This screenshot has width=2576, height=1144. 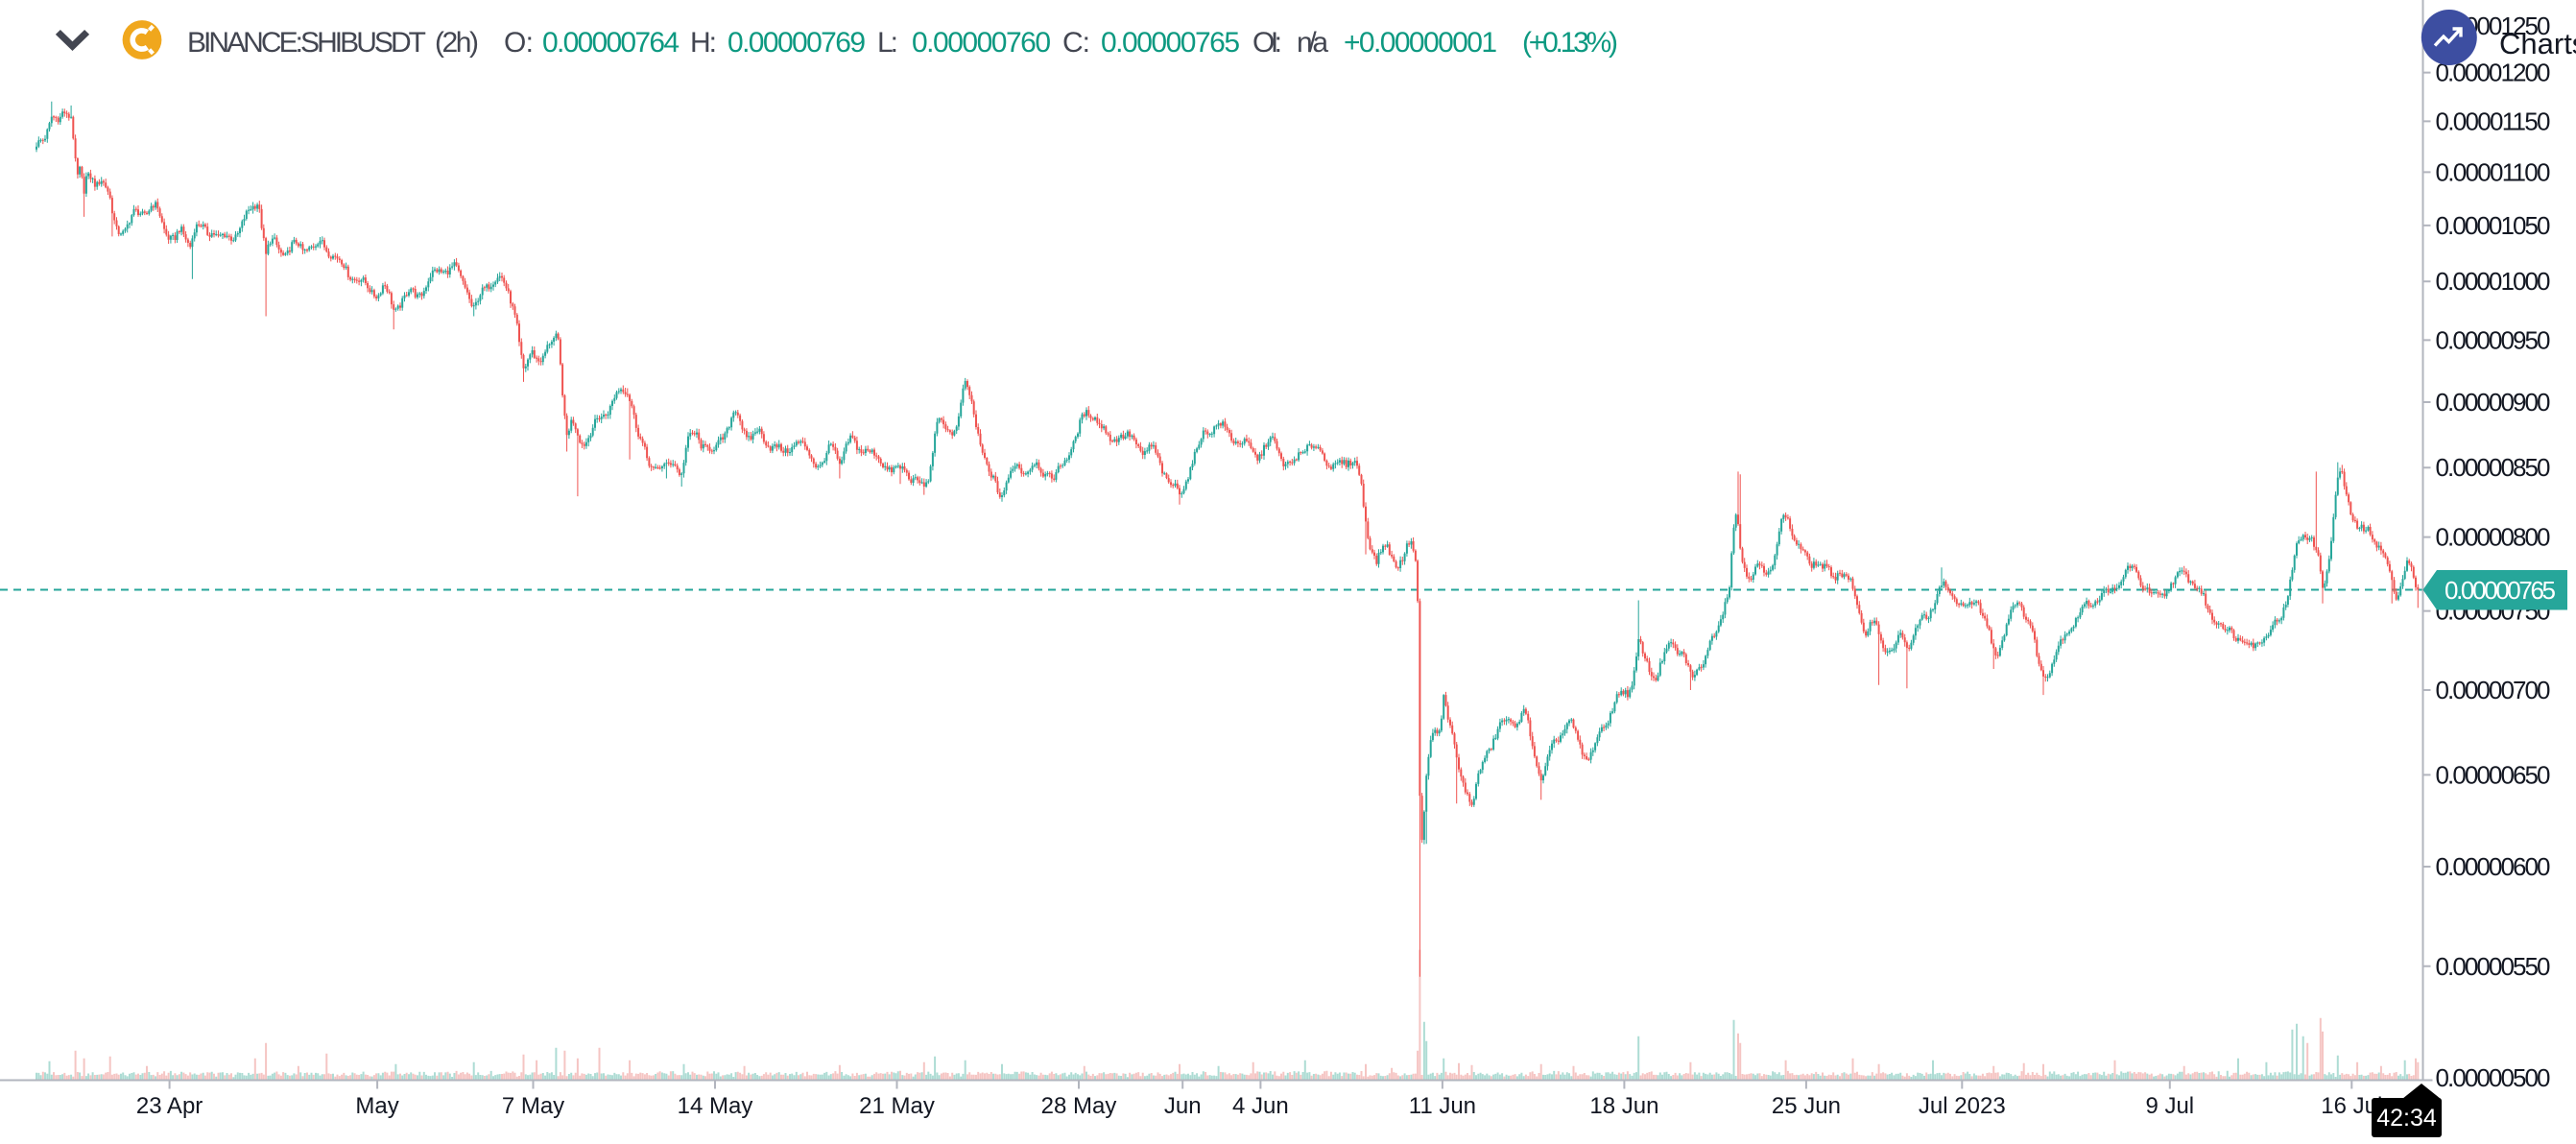 I want to click on svg-text: 11 Jun, so click(x=1442, y=1106).